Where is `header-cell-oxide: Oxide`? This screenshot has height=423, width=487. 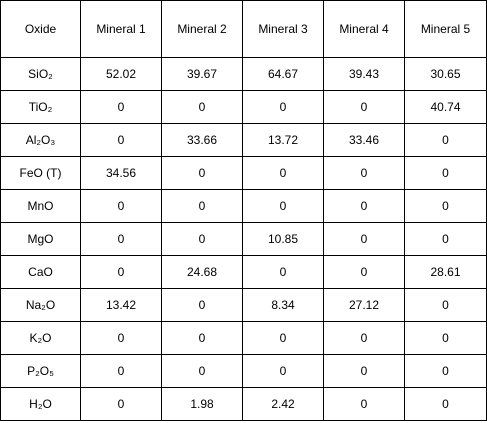 header-cell-oxide: Oxide is located at coordinates (40, 29).